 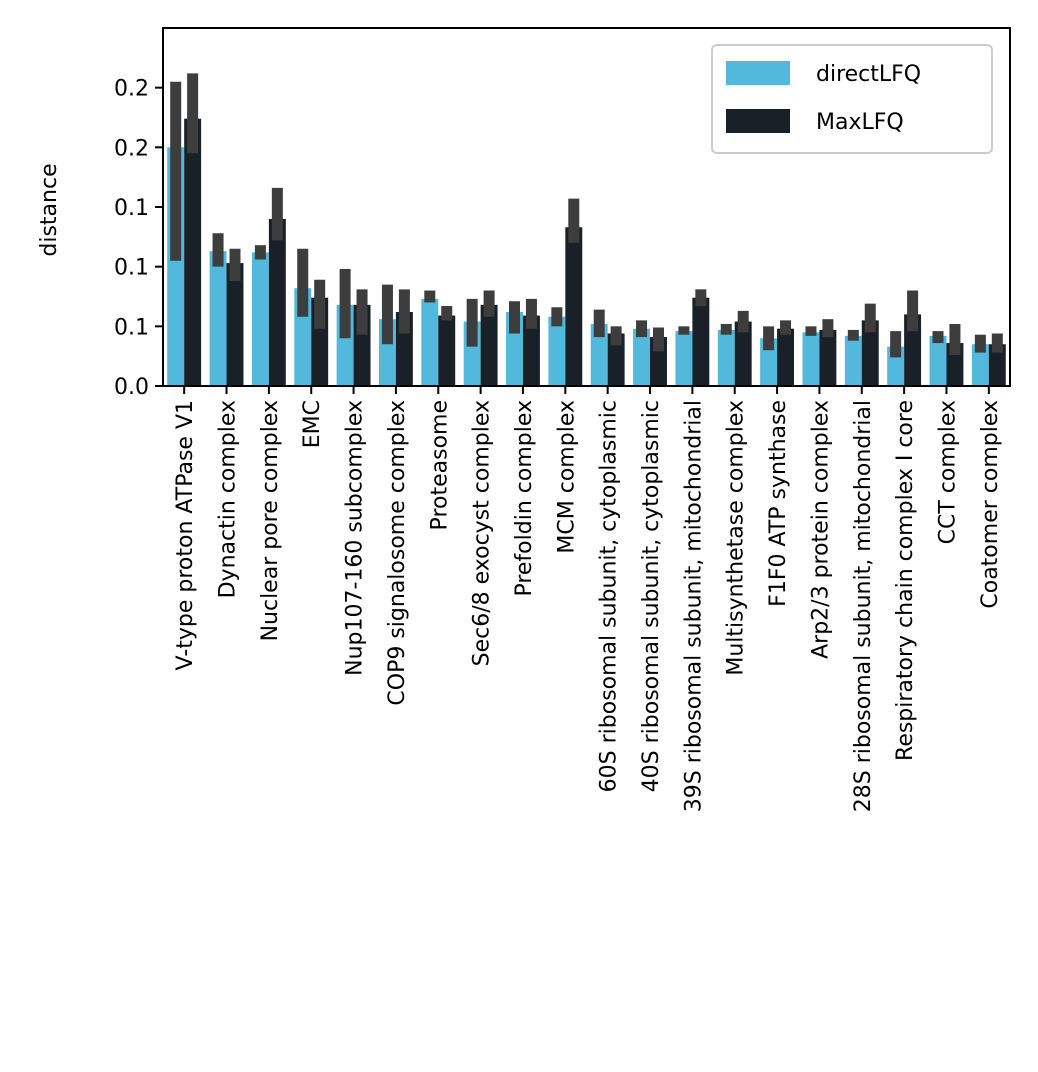 I want to click on x-tick-label-13: Multisynthetase complex, so click(x=736, y=538).